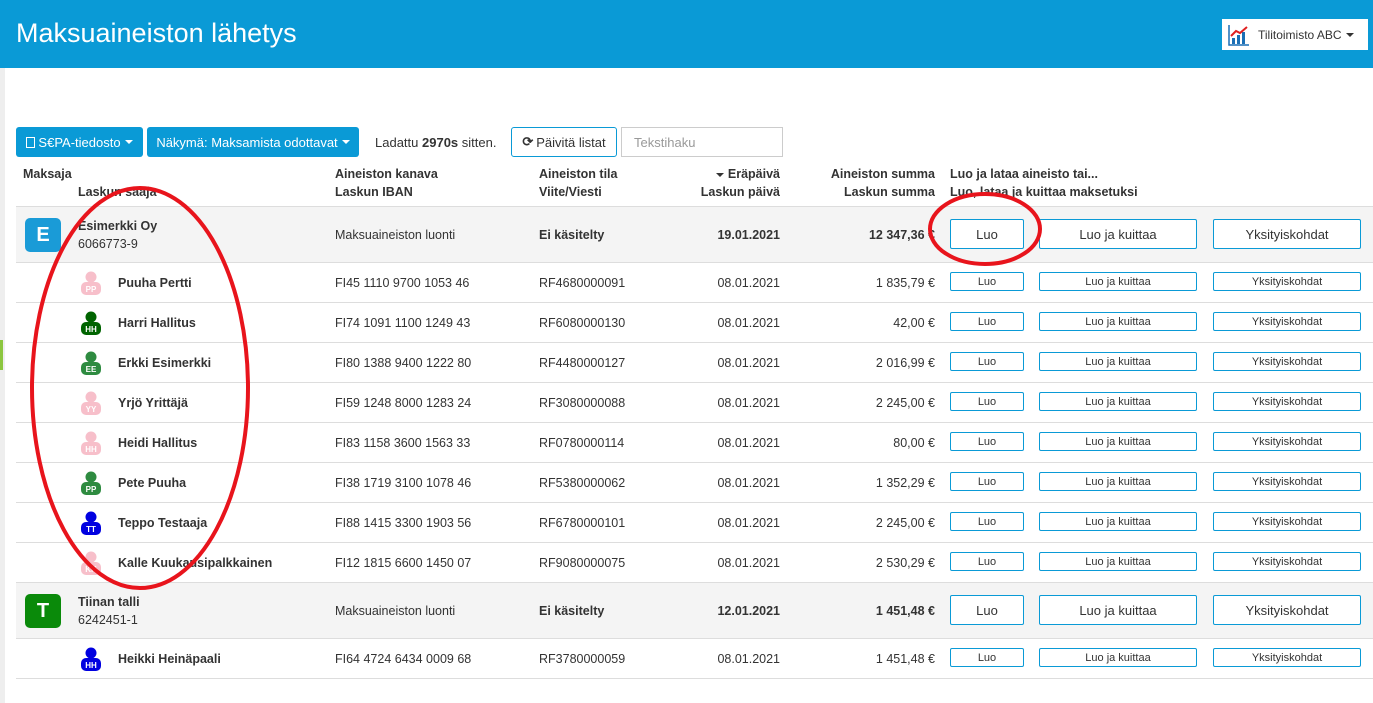  What do you see at coordinates (570, 192) in the screenshot?
I see `col-ref: Viite/Viesti` at bounding box center [570, 192].